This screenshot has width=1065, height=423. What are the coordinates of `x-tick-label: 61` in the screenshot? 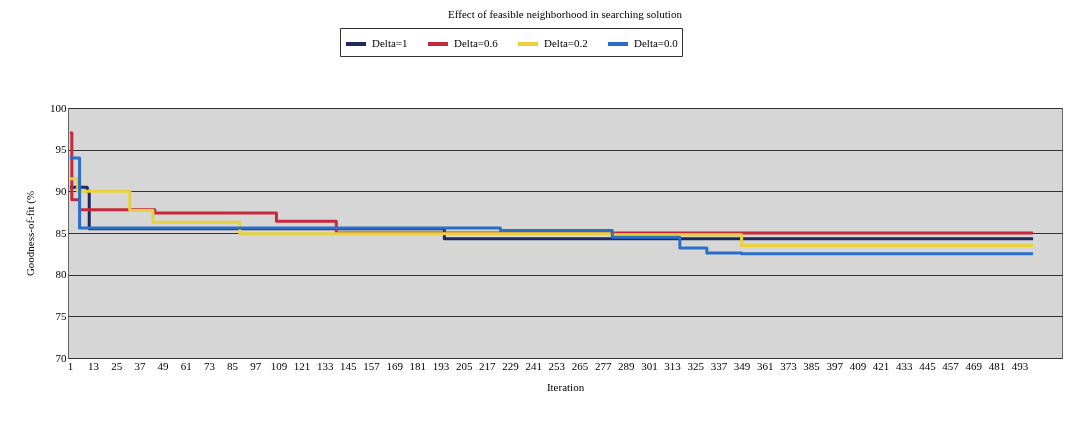 It's located at (186, 365).